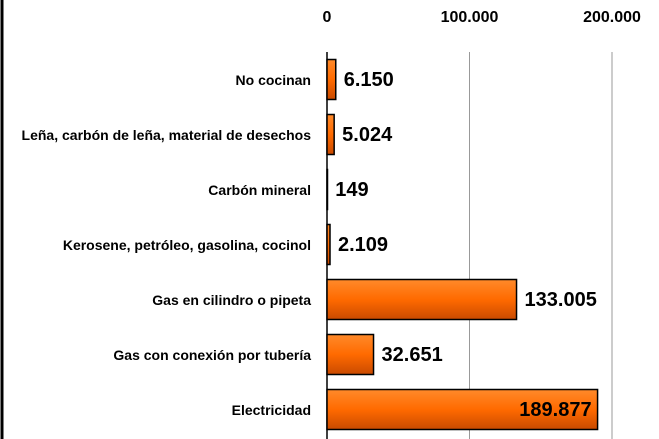 The image size is (659, 439). What do you see at coordinates (412, 355) in the screenshot?
I see `data-label: 32.651` at bounding box center [412, 355].